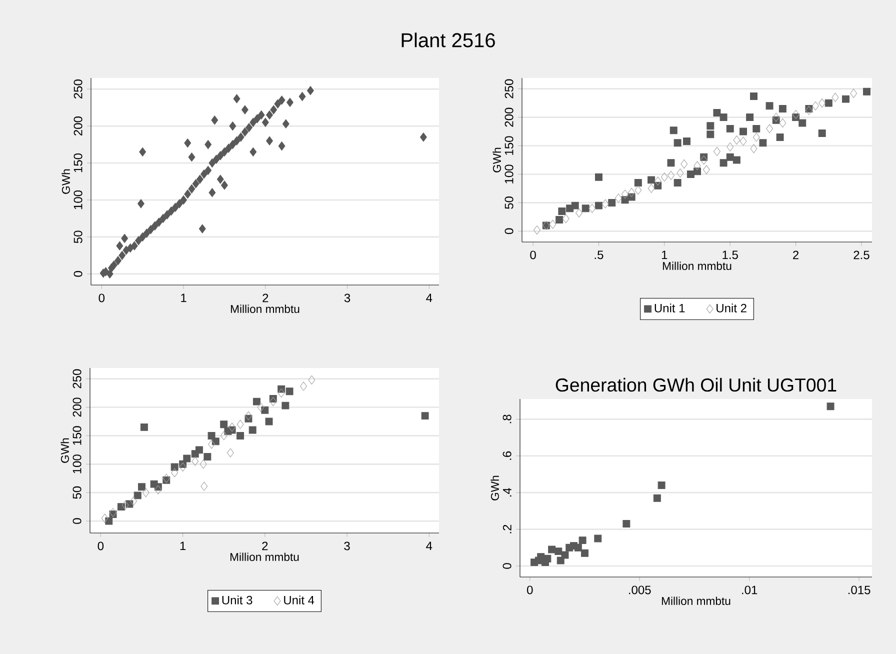  I want to click on x-tick-label: .005, so click(640, 590).